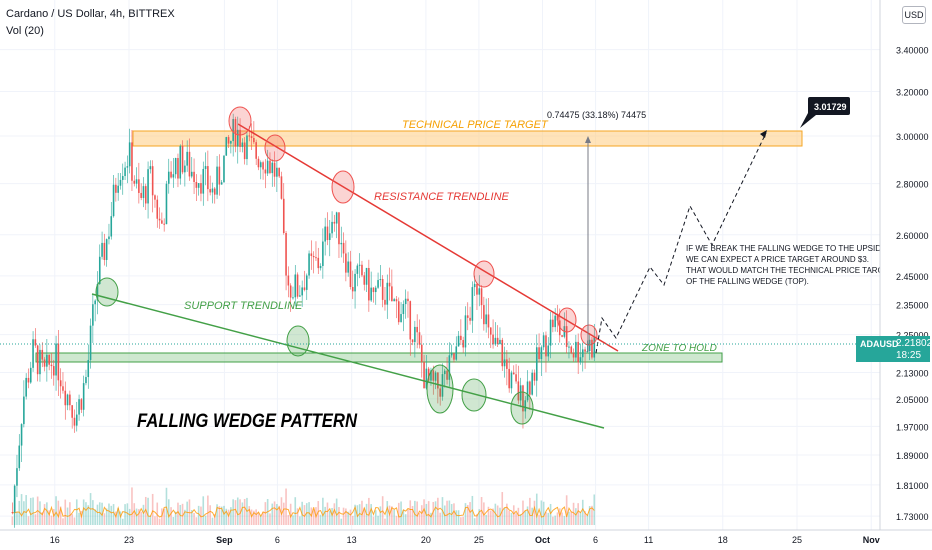 The width and height of the screenshot is (932, 550). I want to click on price-tick-label: 3.00000, so click(912, 137).